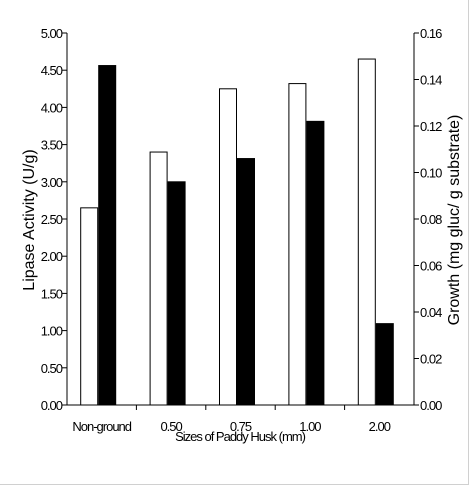 The image size is (470, 486). I want to click on x-axis-title: Sizes of Paddy Husk (mm), so click(240, 436).